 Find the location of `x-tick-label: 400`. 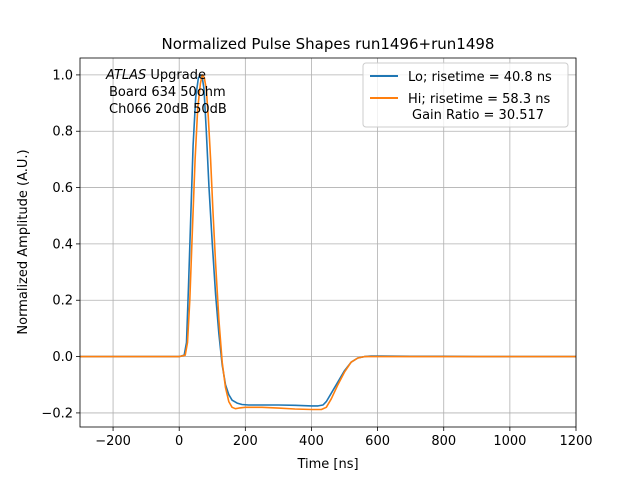

x-tick-label: 400 is located at coordinates (311, 441).